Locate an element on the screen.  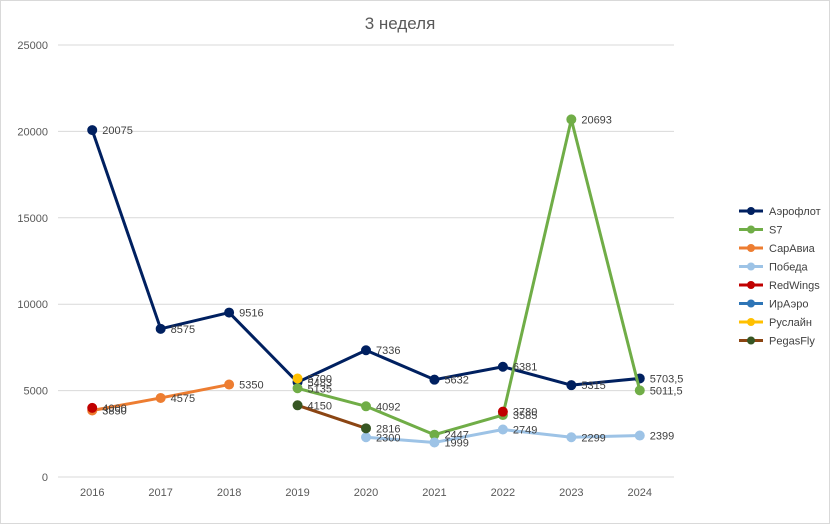
data-label: 1999 is located at coordinates (456, 443).